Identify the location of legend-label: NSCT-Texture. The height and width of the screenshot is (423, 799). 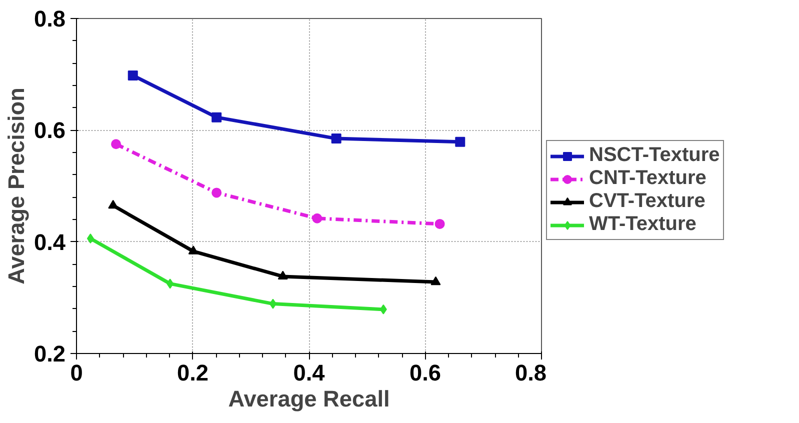
(654, 155).